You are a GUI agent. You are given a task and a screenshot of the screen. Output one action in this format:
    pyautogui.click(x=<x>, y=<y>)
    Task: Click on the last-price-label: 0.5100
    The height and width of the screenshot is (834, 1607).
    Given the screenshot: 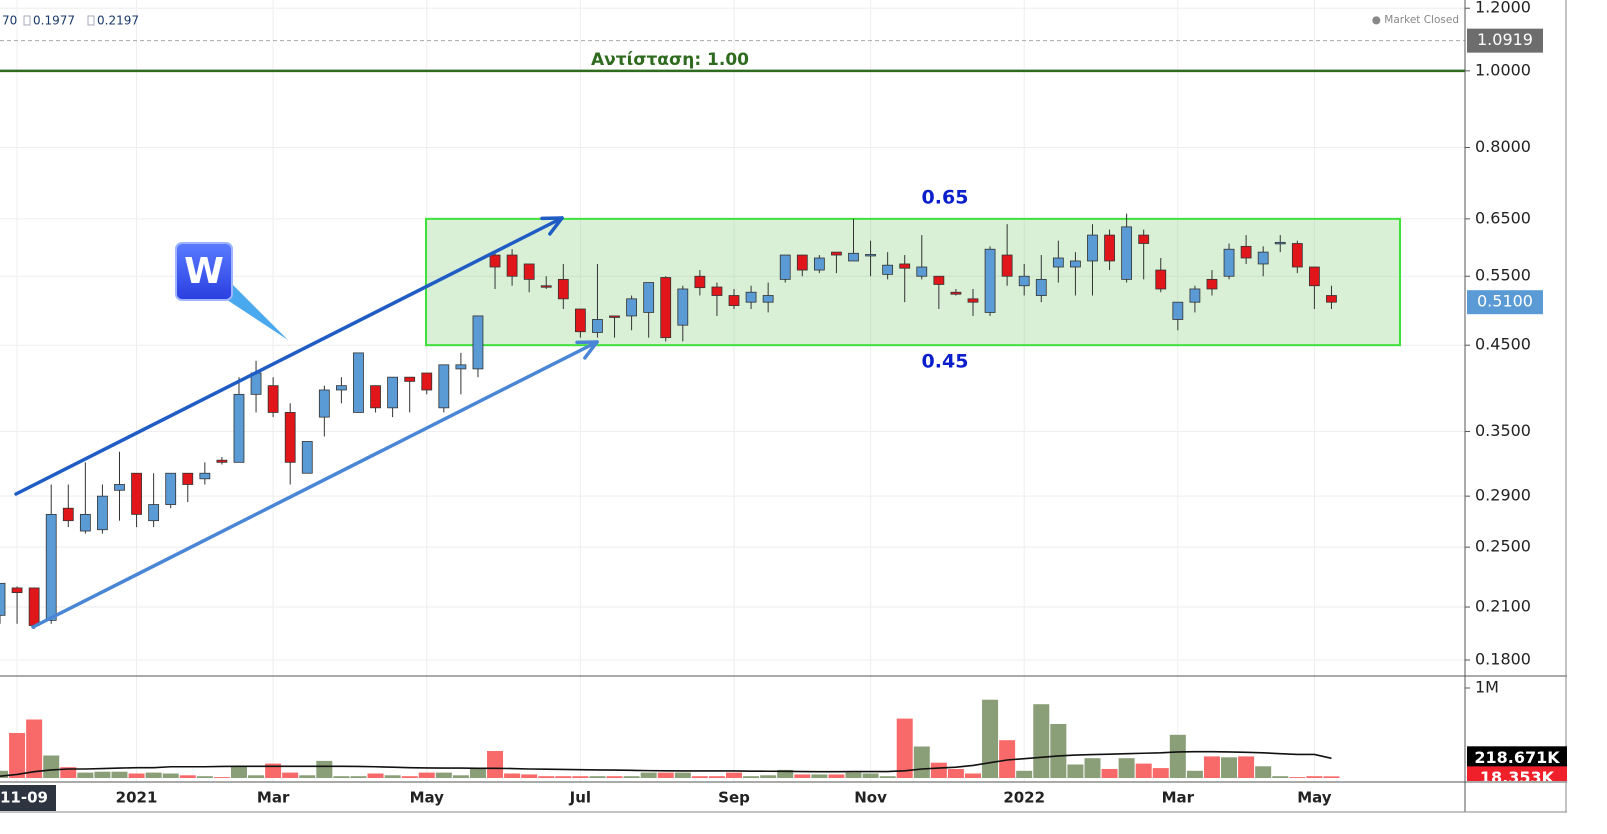 What is the action you would take?
    pyautogui.click(x=1505, y=301)
    